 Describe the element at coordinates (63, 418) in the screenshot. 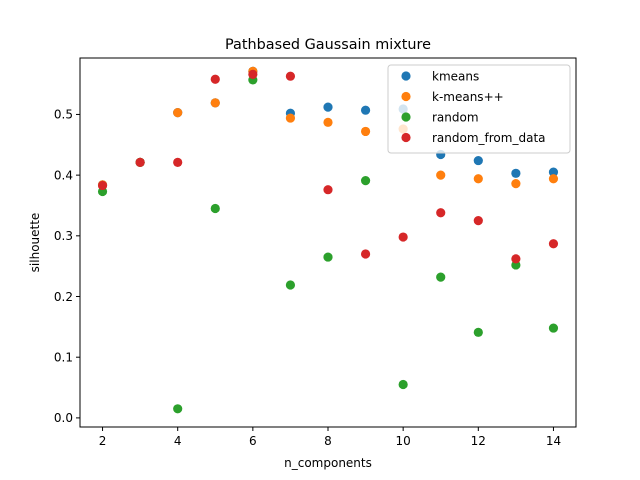

I see `y-tick-label: 0.0` at that location.